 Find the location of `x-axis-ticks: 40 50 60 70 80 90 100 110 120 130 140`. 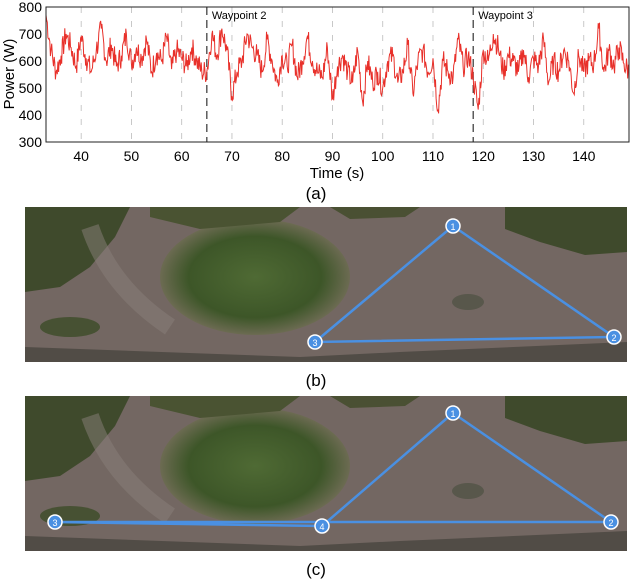

x-axis-ticks: 40 50 60 70 80 90 100 110 120 130 140 is located at coordinates (334, 156).